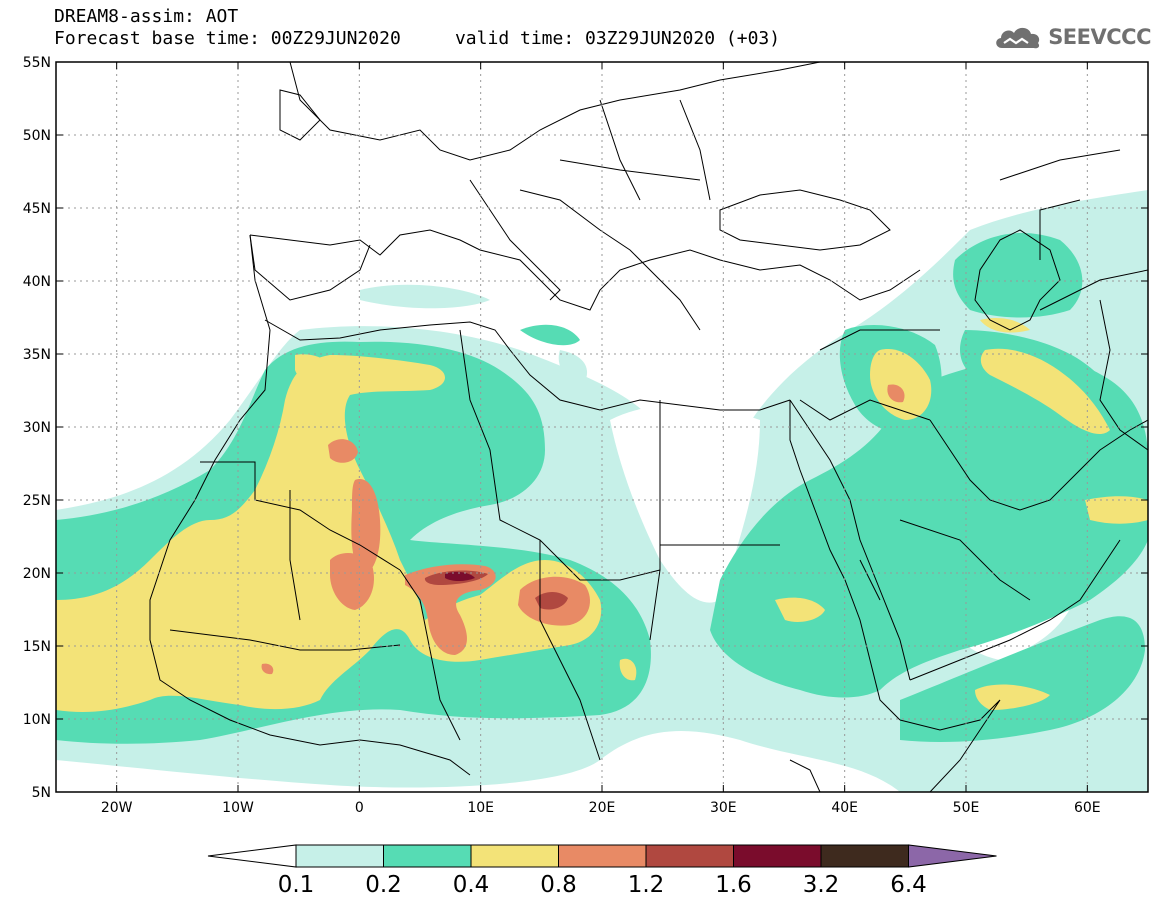 This screenshot has width=1165, height=905. What do you see at coordinates (602, 808) in the screenshot?
I see `lon-tick-label: 20E` at bounding box center [602, 808].